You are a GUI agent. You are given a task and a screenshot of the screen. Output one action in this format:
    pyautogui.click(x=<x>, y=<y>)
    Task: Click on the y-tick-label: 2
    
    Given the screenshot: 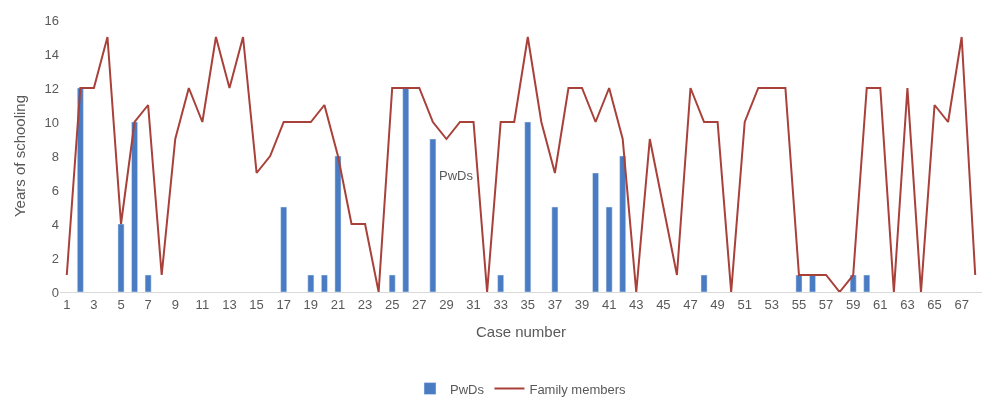 What is the action you would take?
    pyautogui.click(x=55, y=258)
    